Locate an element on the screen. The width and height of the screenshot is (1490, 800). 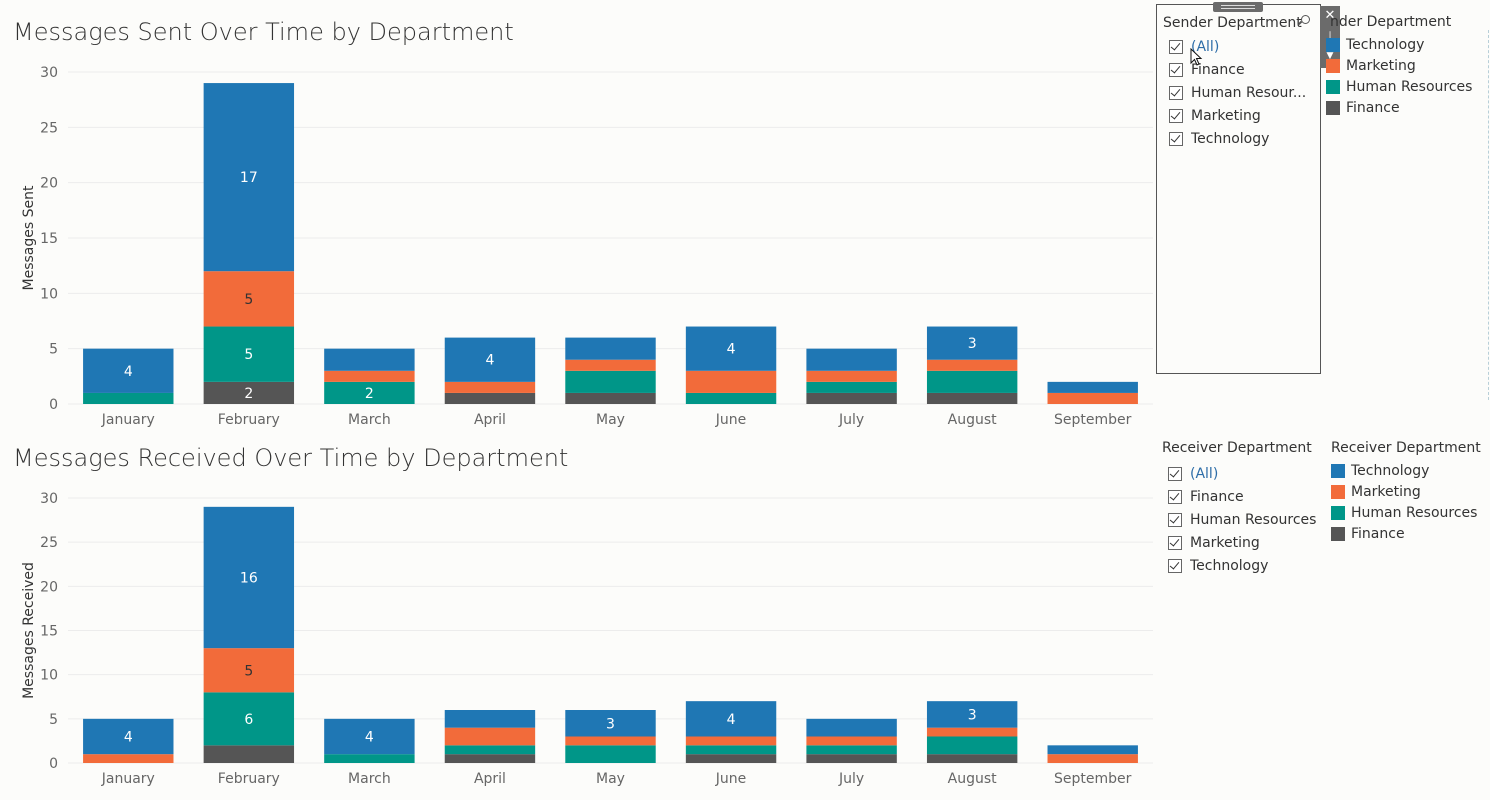
search-icon is located at coordinates (1305, 19).